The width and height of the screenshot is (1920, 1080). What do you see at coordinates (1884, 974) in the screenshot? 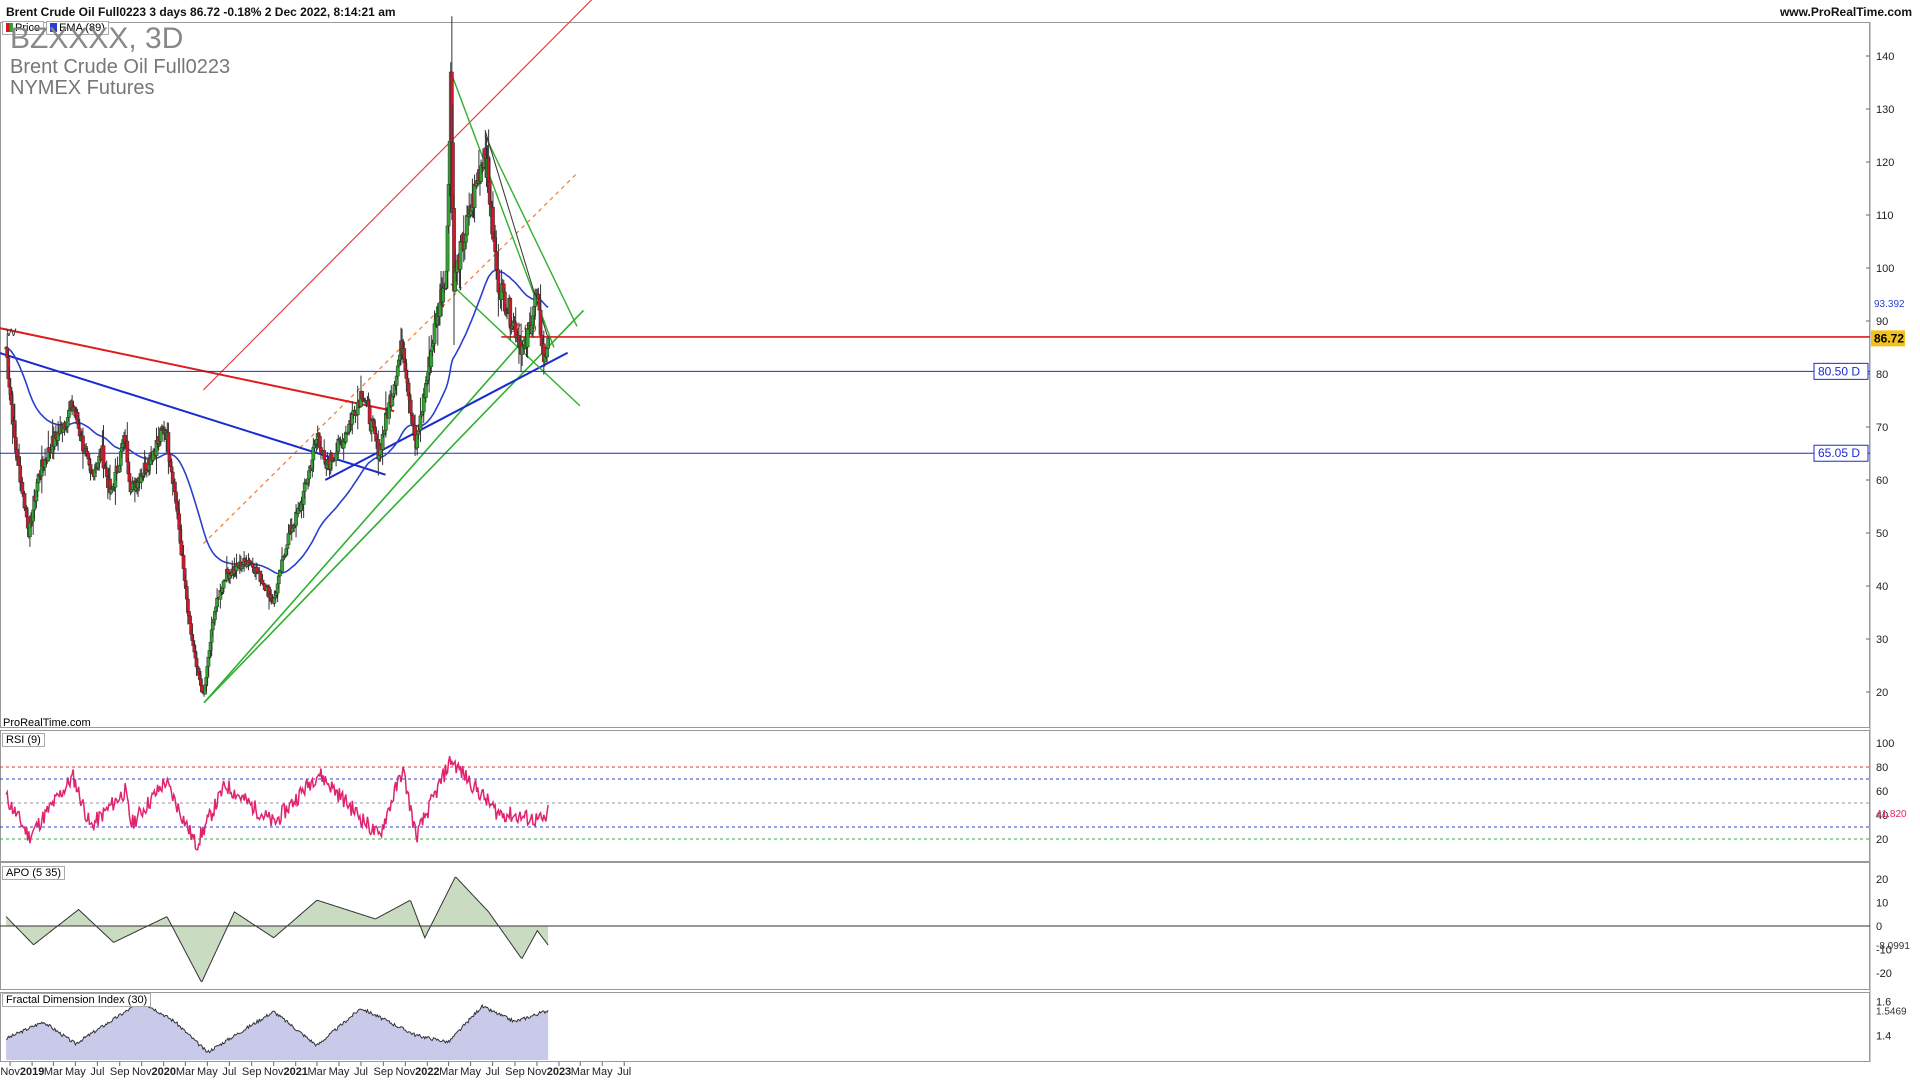
I see `apo-tick-label: -20` at bounding box center [1884, 974].